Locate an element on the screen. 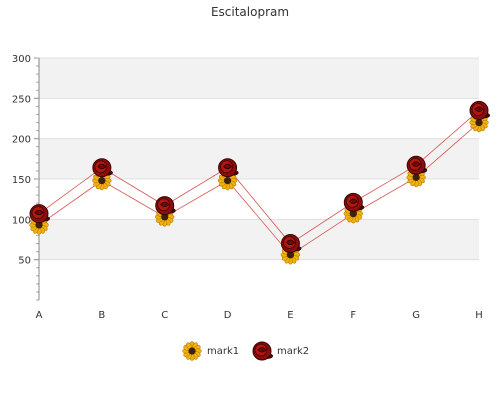  x-tick-label: G is located at coordinates (416, 315).